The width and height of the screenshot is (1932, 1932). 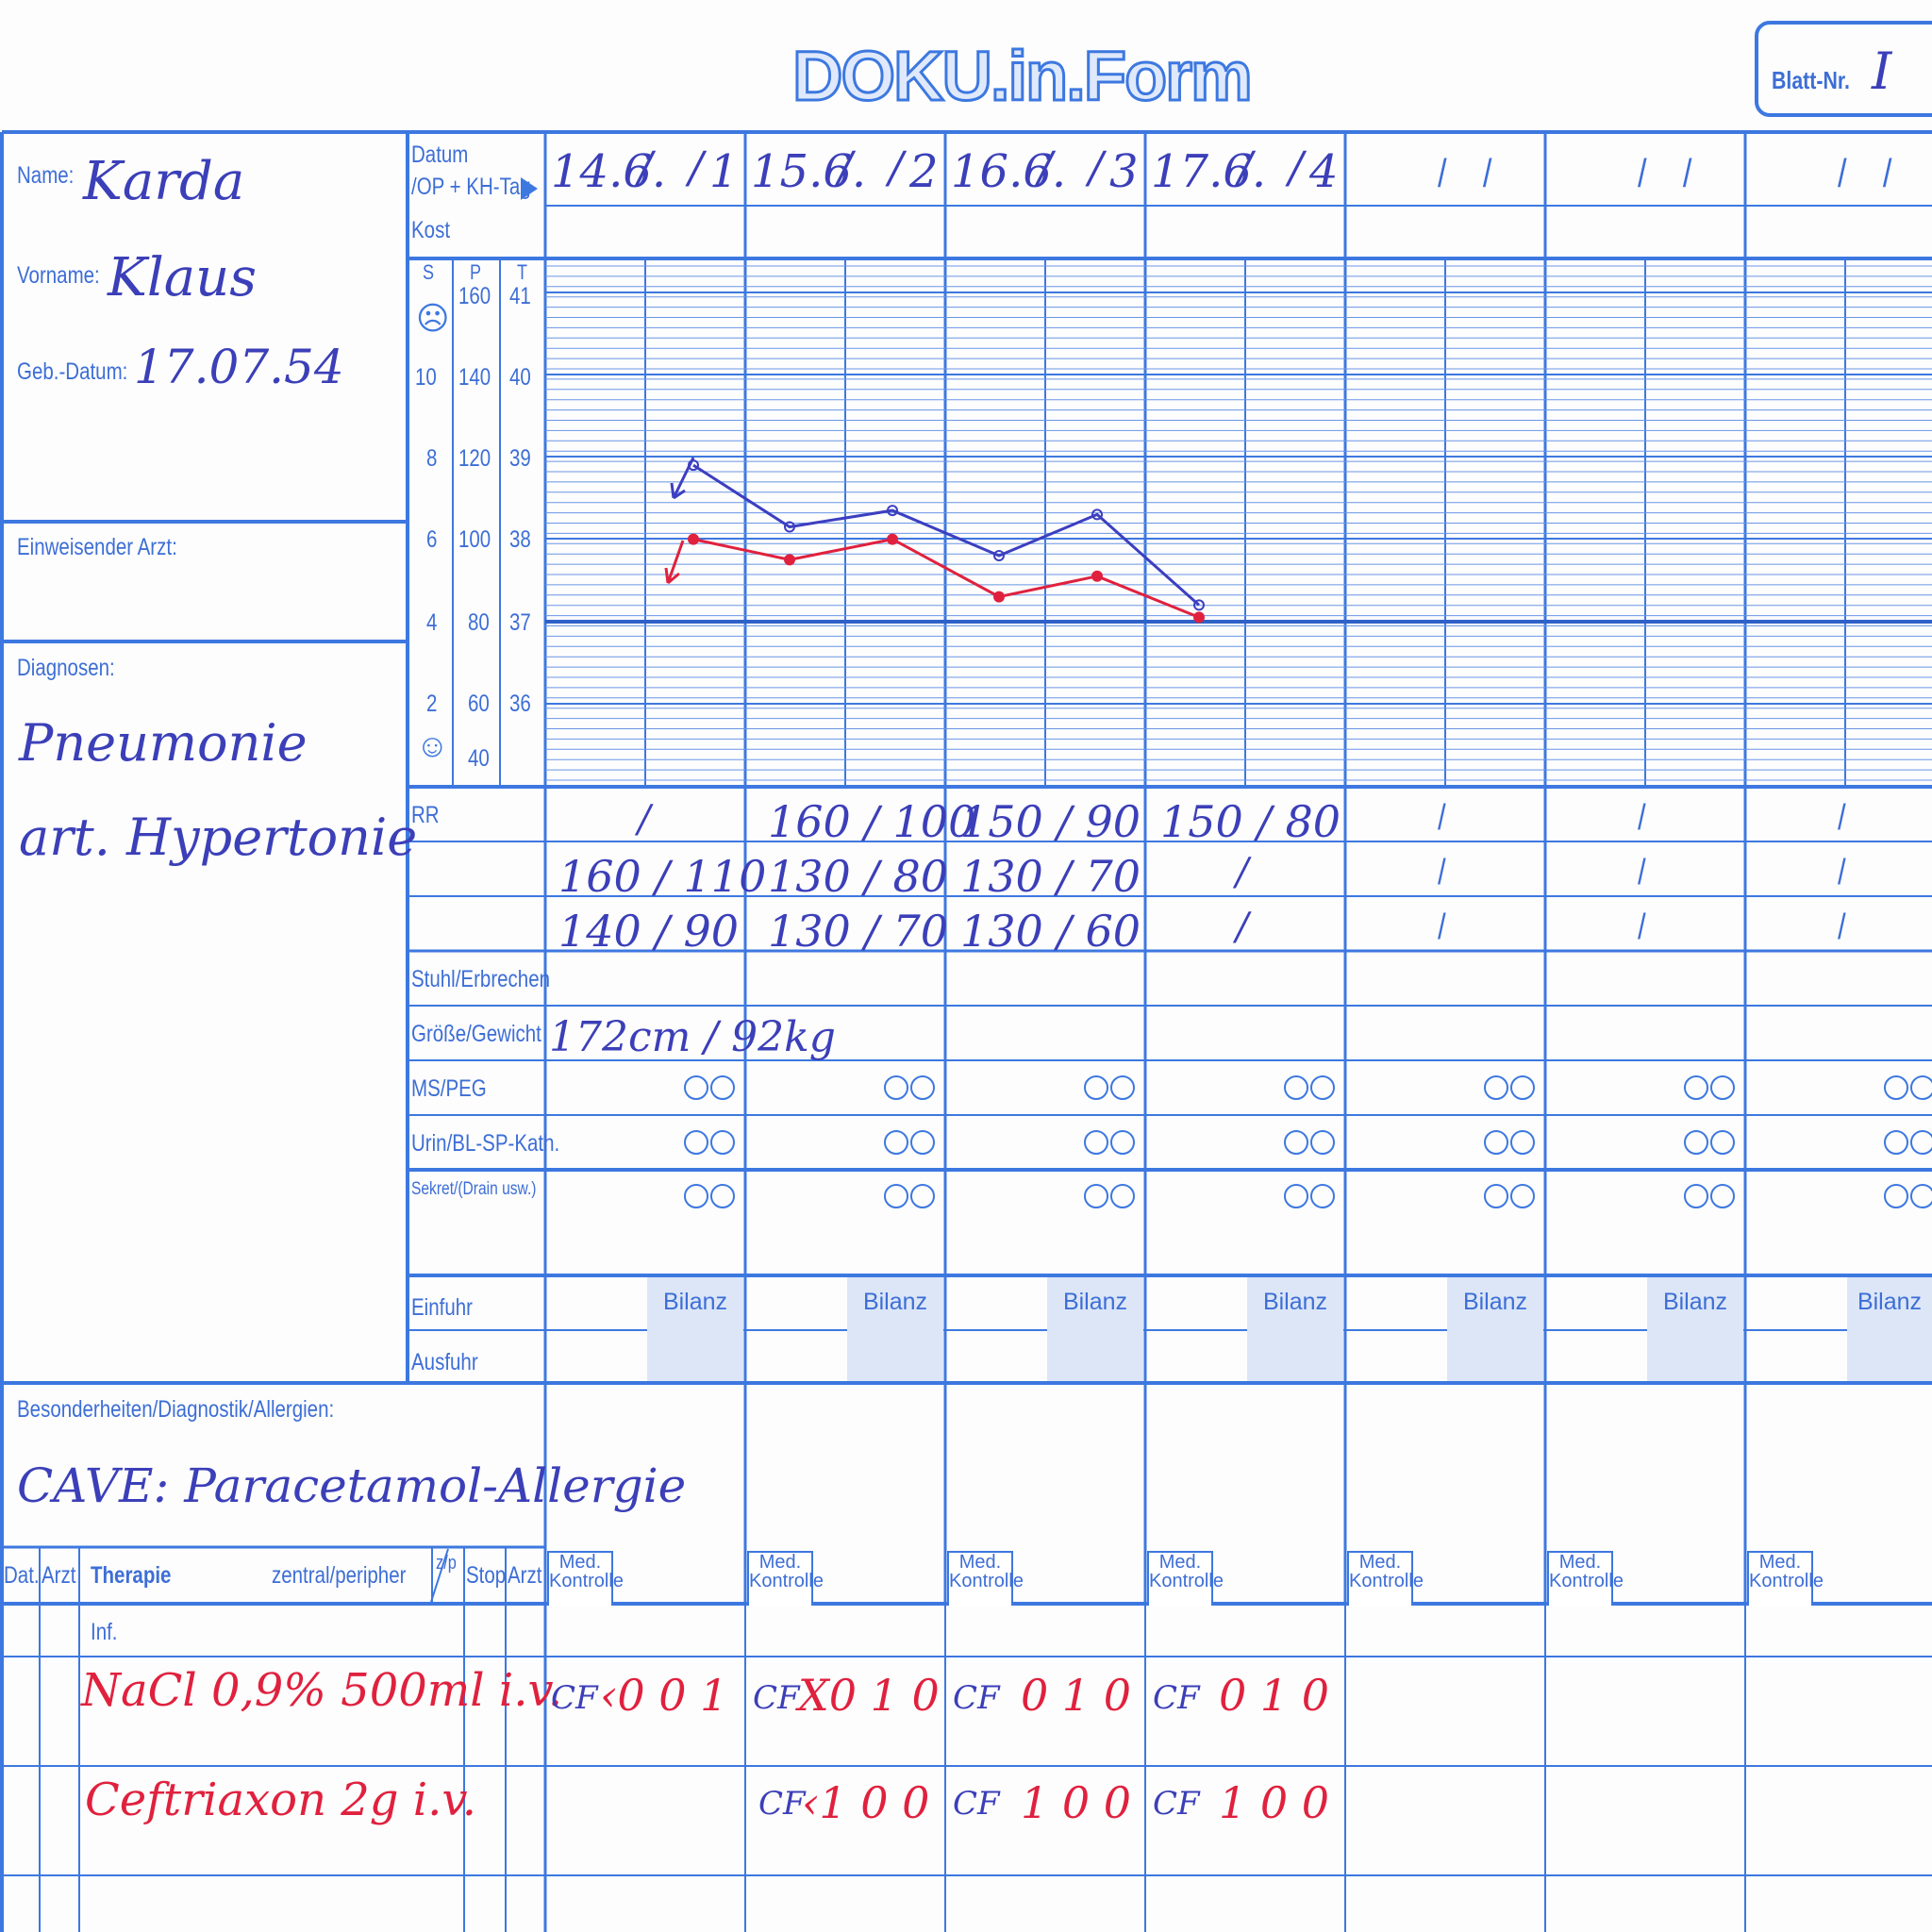 What do you see at coordinates (1324, 171) in the screenshot?
I see `day-number: 4` at bounding box center [1324, 171].